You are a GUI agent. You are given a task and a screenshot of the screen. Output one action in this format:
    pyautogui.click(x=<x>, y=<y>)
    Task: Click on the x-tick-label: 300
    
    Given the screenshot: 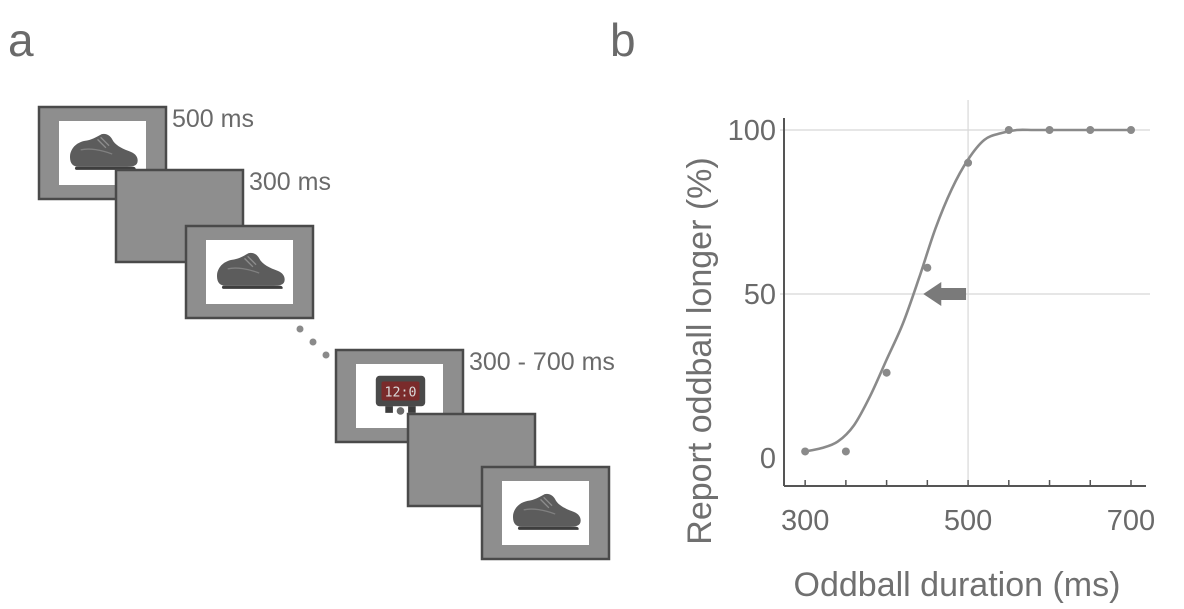 What is the action you would take?
    pyautogui.click(x=805, y=521)
    